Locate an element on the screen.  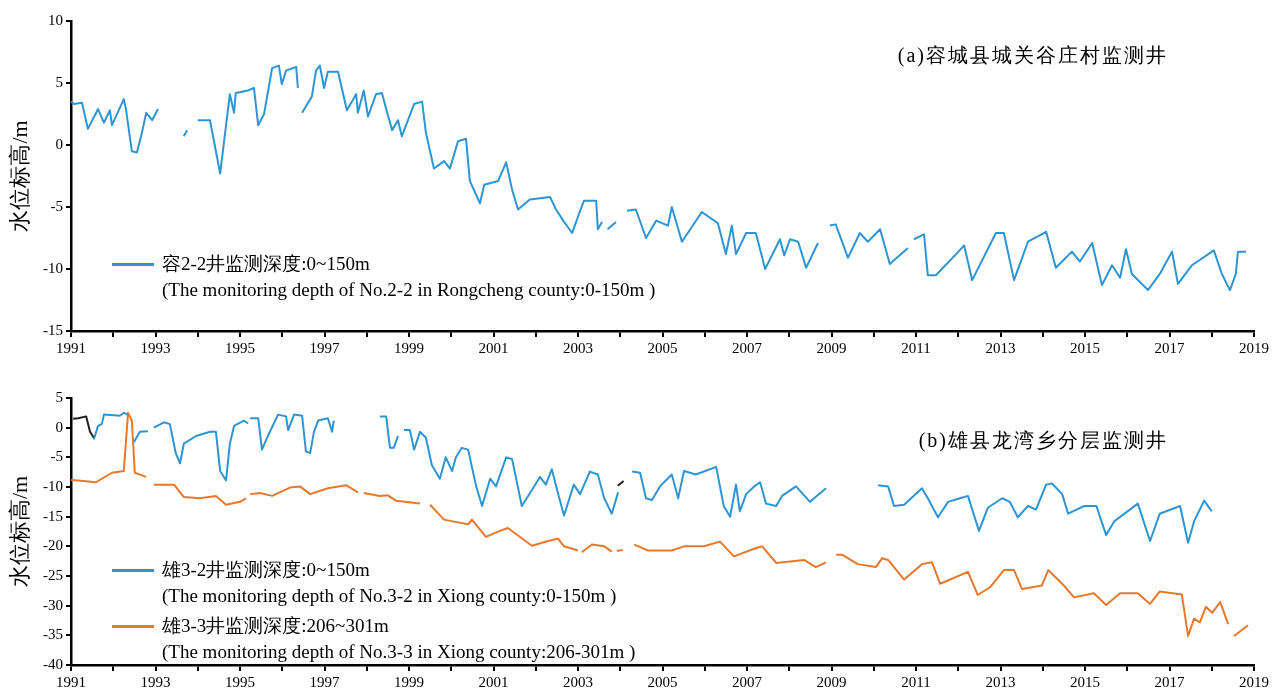
y-tick-label: -40 is located at coordinates (53, 663).